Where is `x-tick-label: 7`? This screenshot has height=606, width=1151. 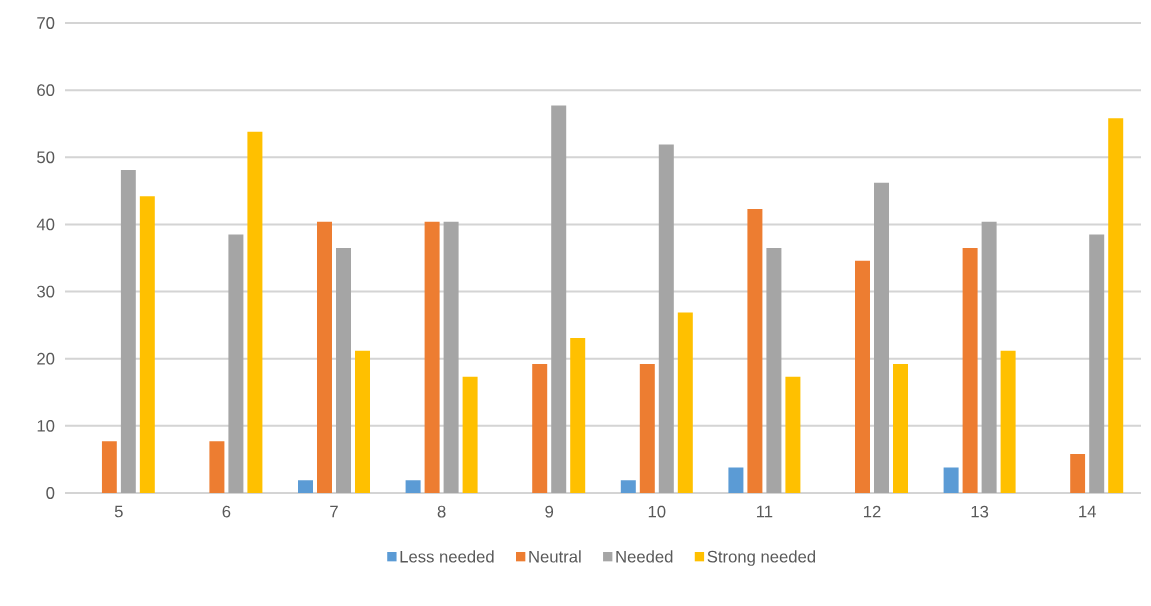
x-tick-label: 7 is located at coordinates (334, 511).